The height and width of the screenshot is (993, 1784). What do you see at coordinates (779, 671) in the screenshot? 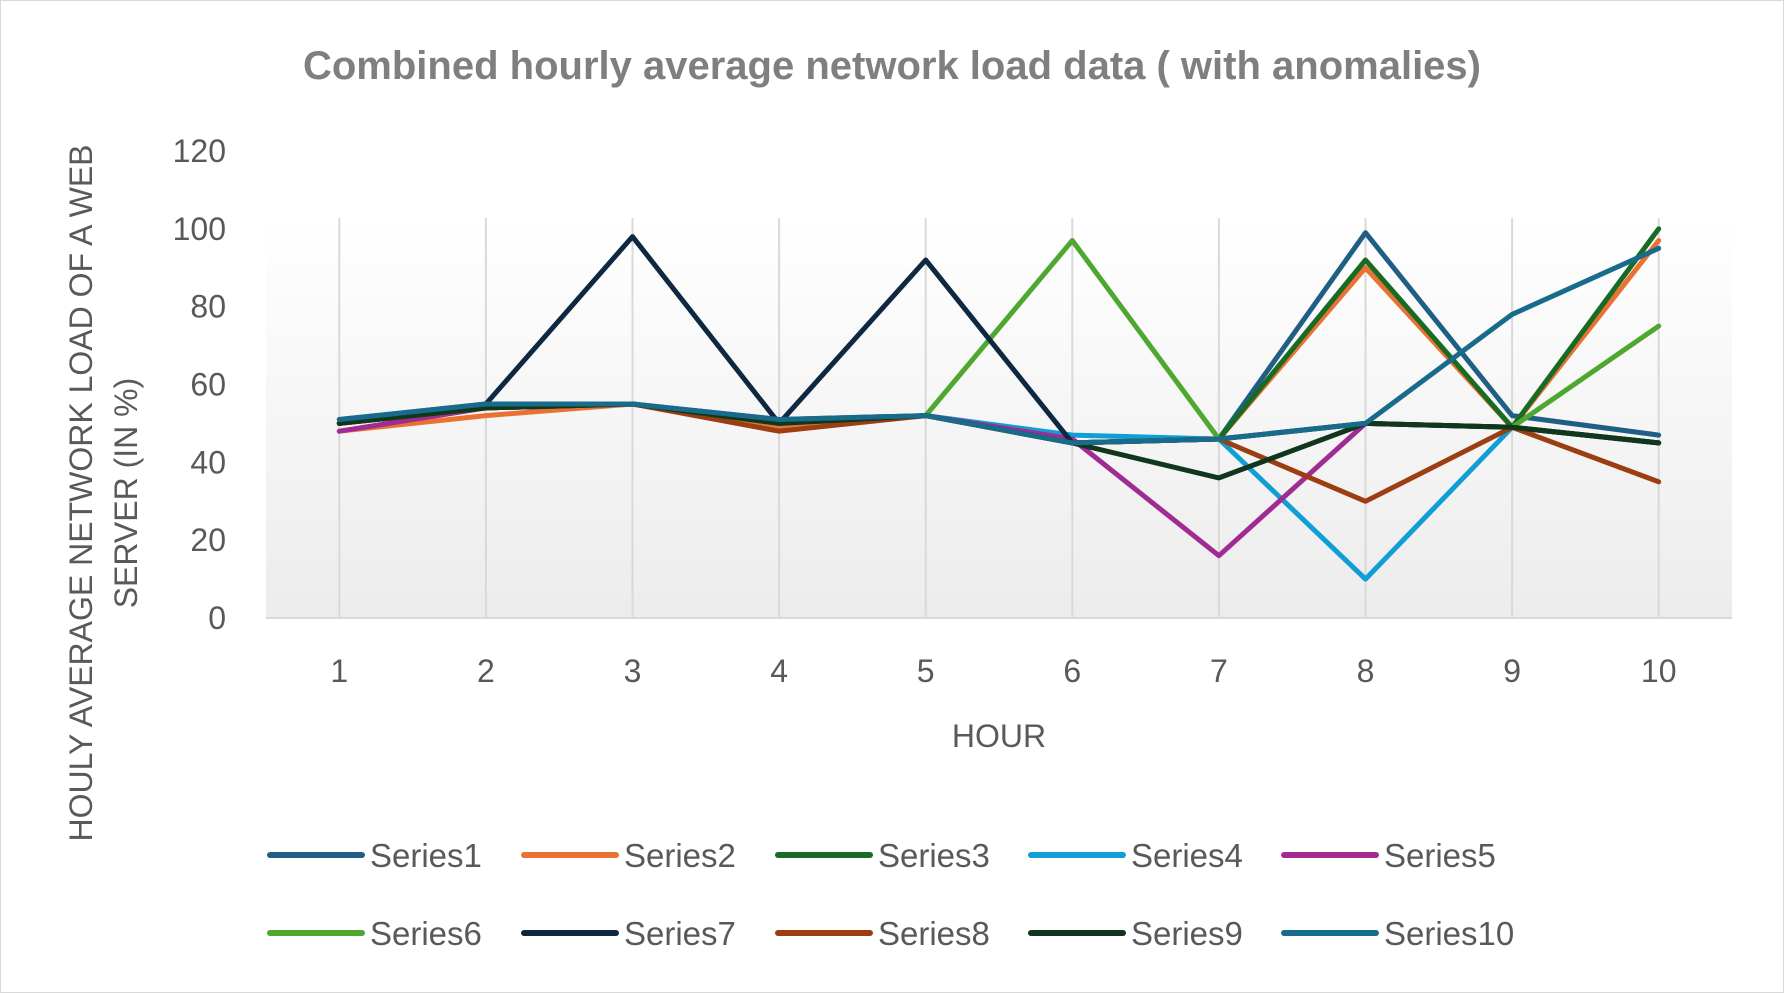
I see `x-tick-label: 4` at bounding box center [779, 671].